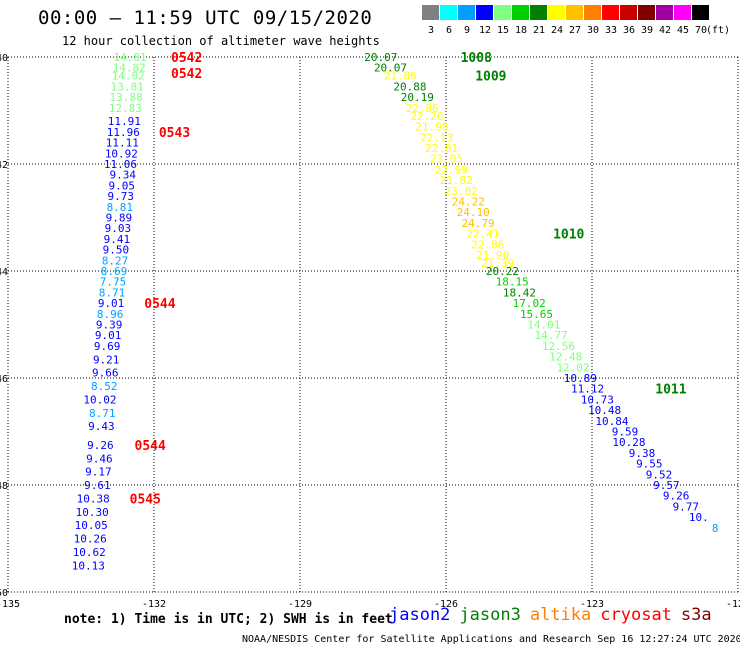 The width and height of the screenshot is (740, 650). I want to click on swh-value: 9.46, so click(99, 458).